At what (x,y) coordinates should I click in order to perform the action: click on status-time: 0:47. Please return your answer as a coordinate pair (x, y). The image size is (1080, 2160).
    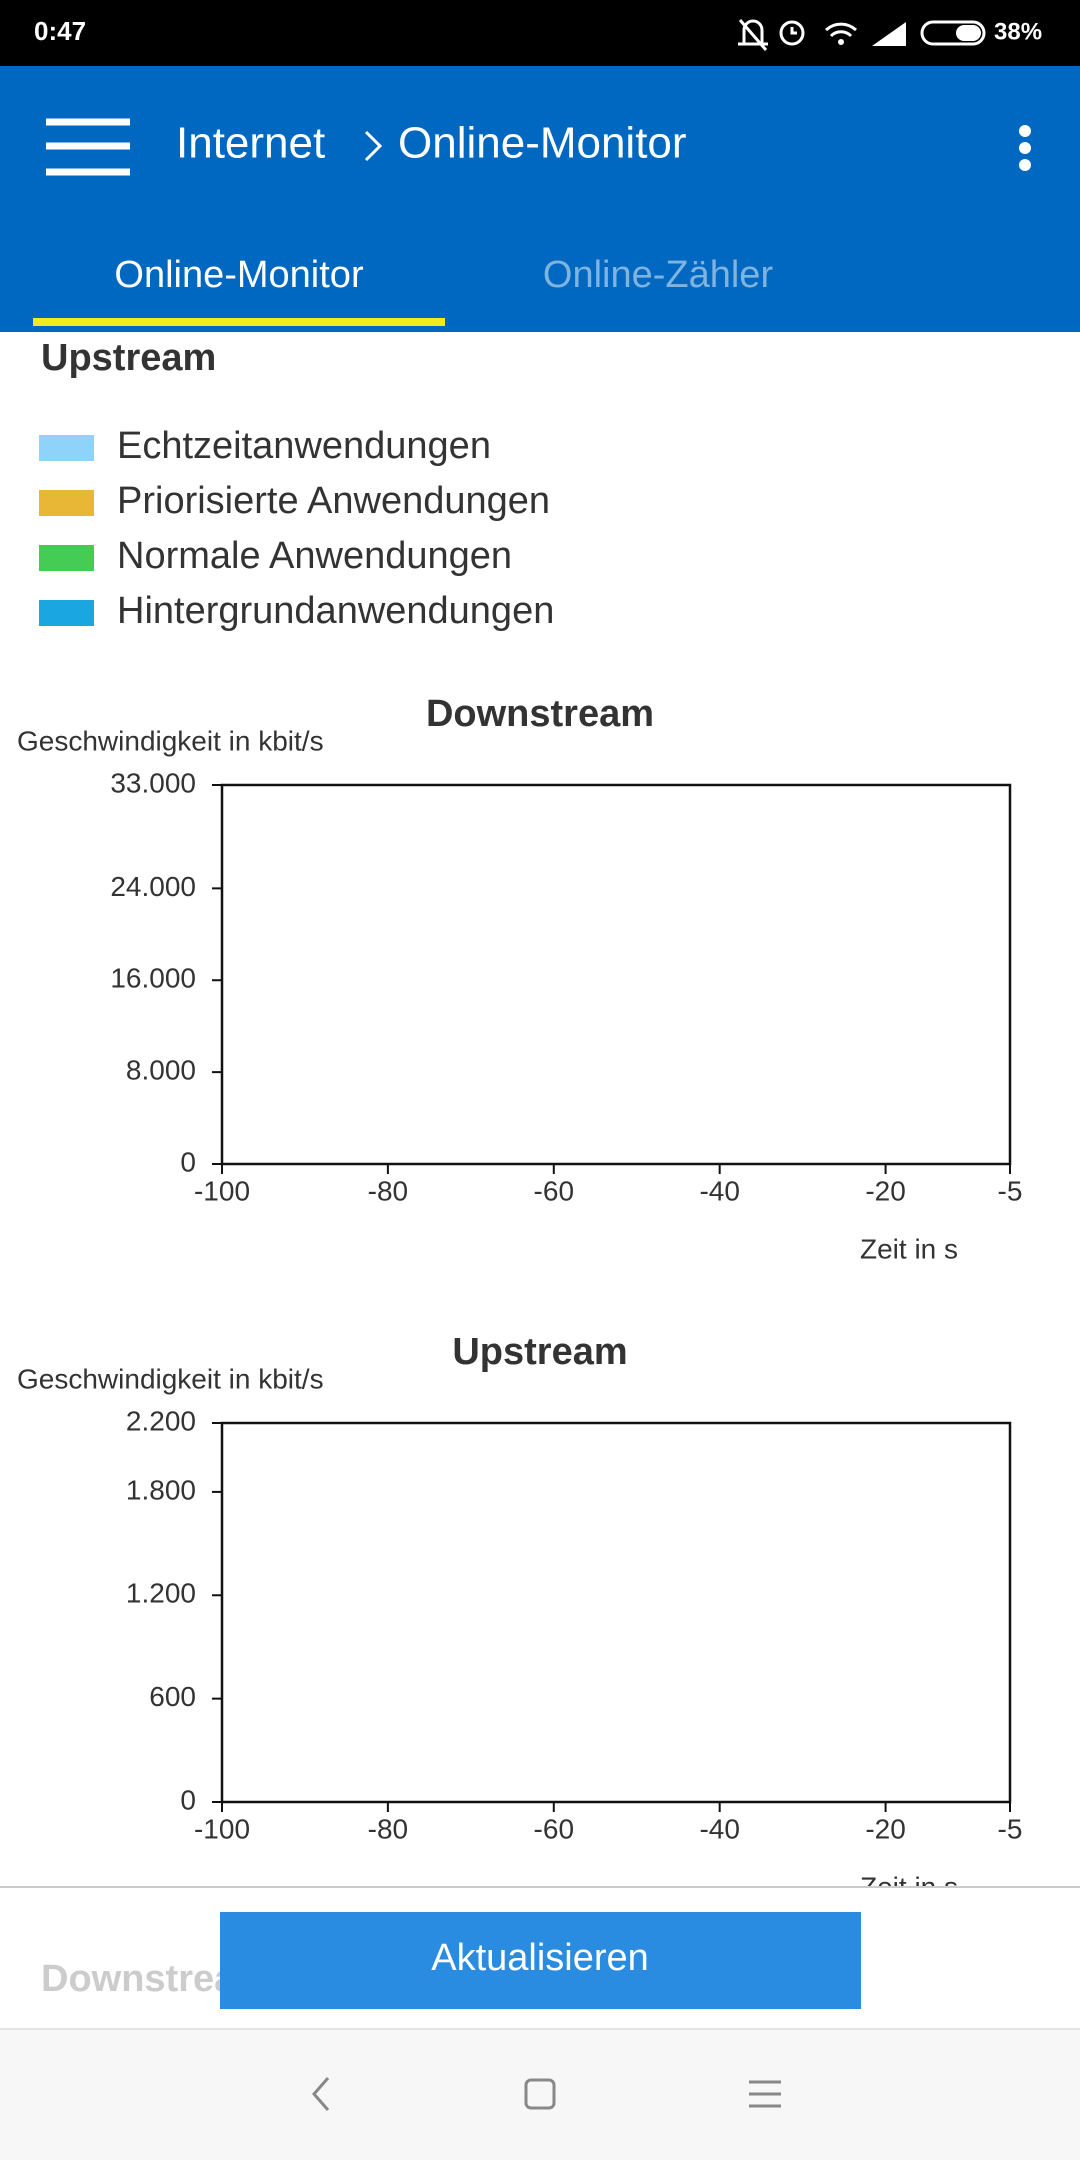
    Looking at the image, I should click on (60, 31).